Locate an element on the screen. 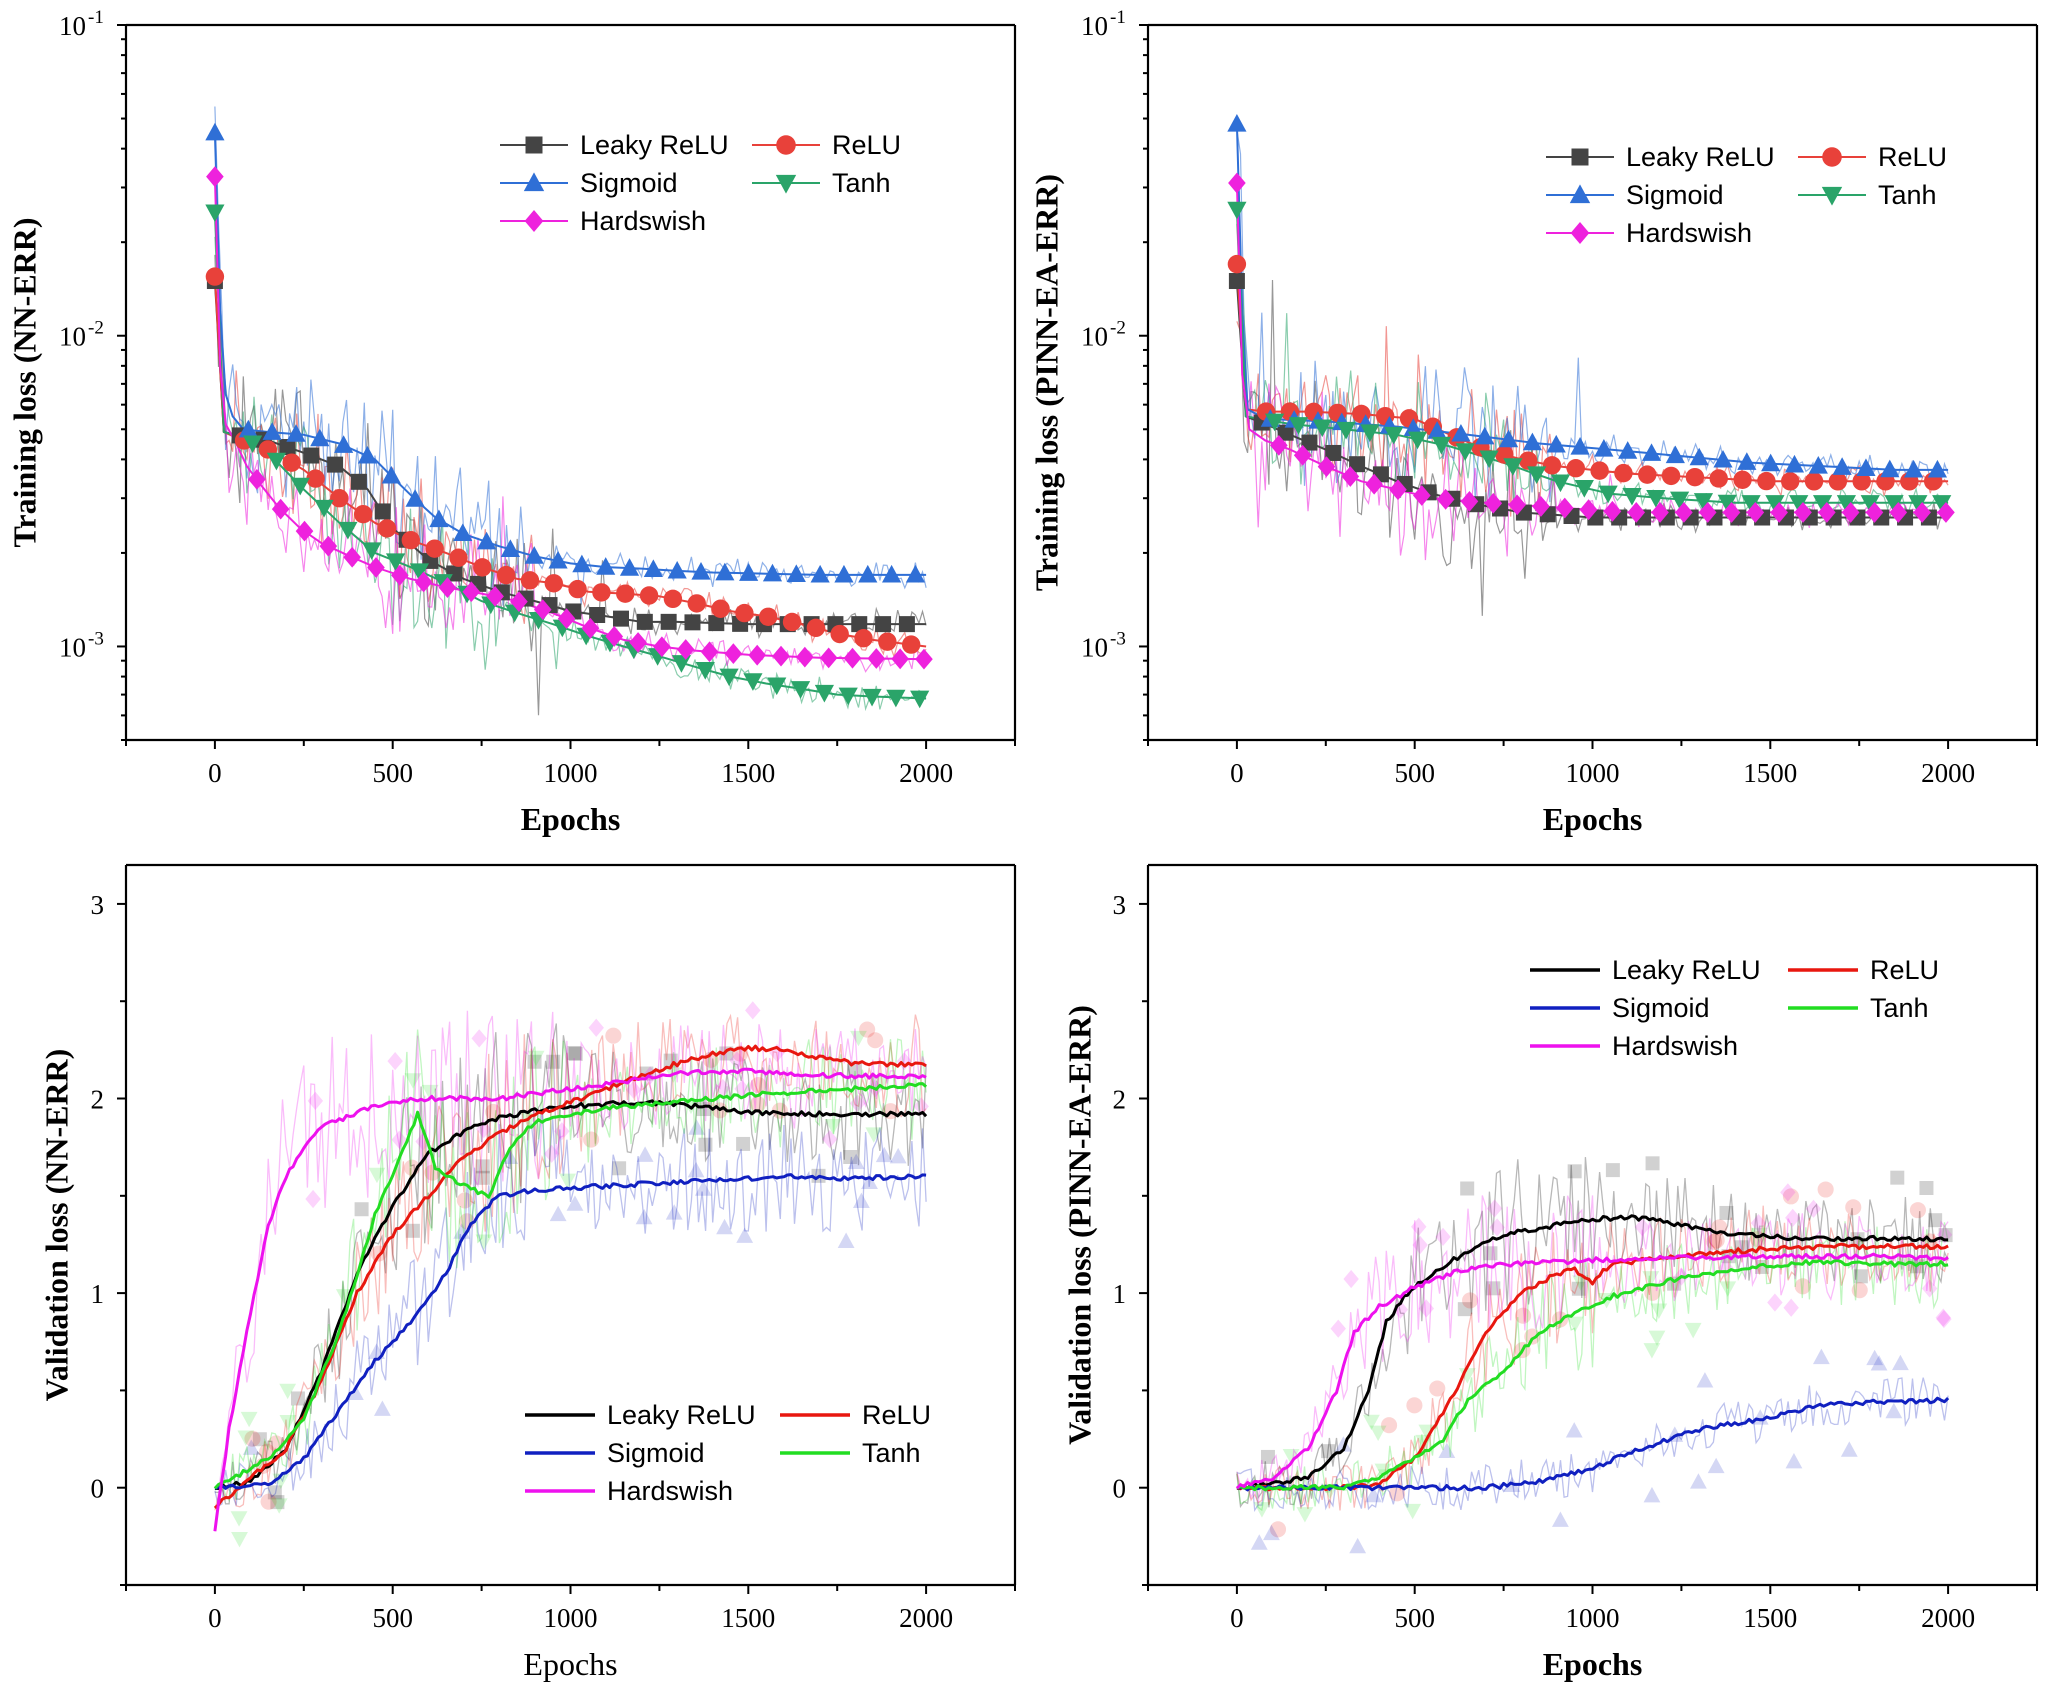 The width and height of the screenshot is (2046, 1697). x-tick-label: 1000 is located at coordinates (1593, 1618).